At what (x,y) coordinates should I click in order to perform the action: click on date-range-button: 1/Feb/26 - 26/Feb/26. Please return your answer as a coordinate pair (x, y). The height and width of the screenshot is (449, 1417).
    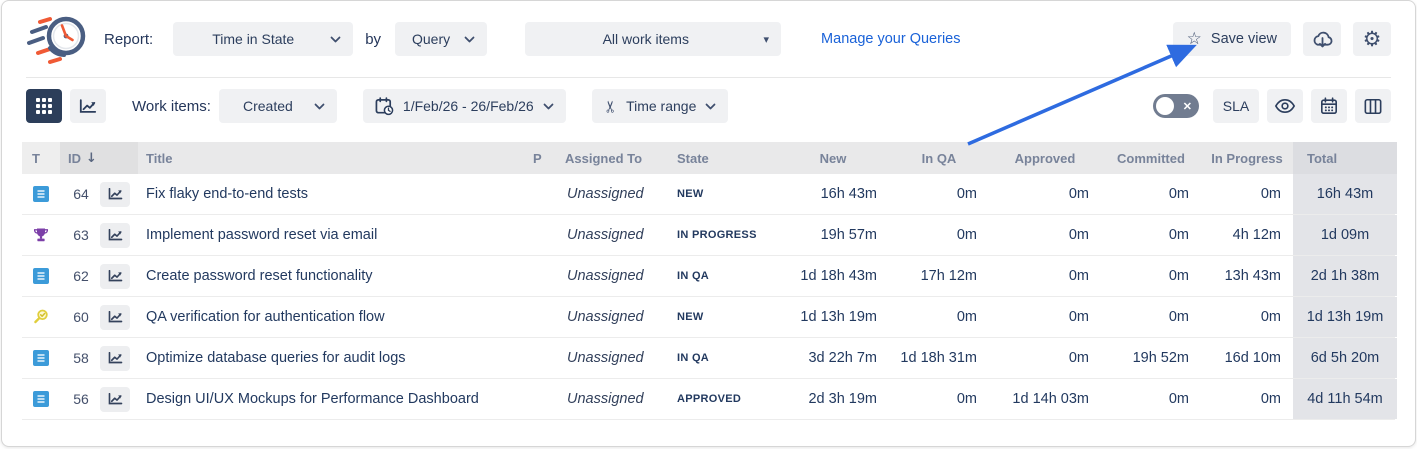
    Looking at the image, I should click on (464, 106).